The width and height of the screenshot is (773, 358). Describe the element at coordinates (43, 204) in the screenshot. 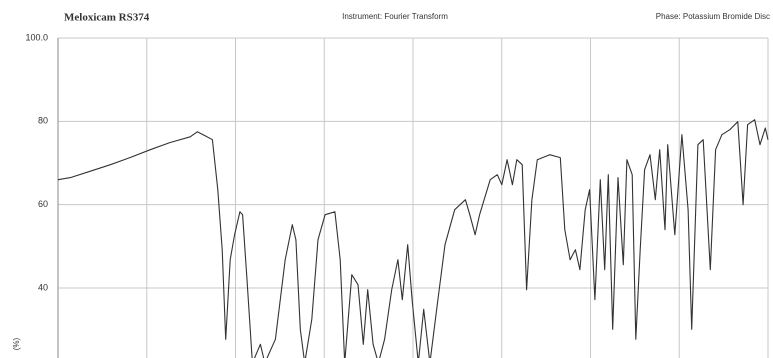

I see `y-tick-label: 60` at that location.